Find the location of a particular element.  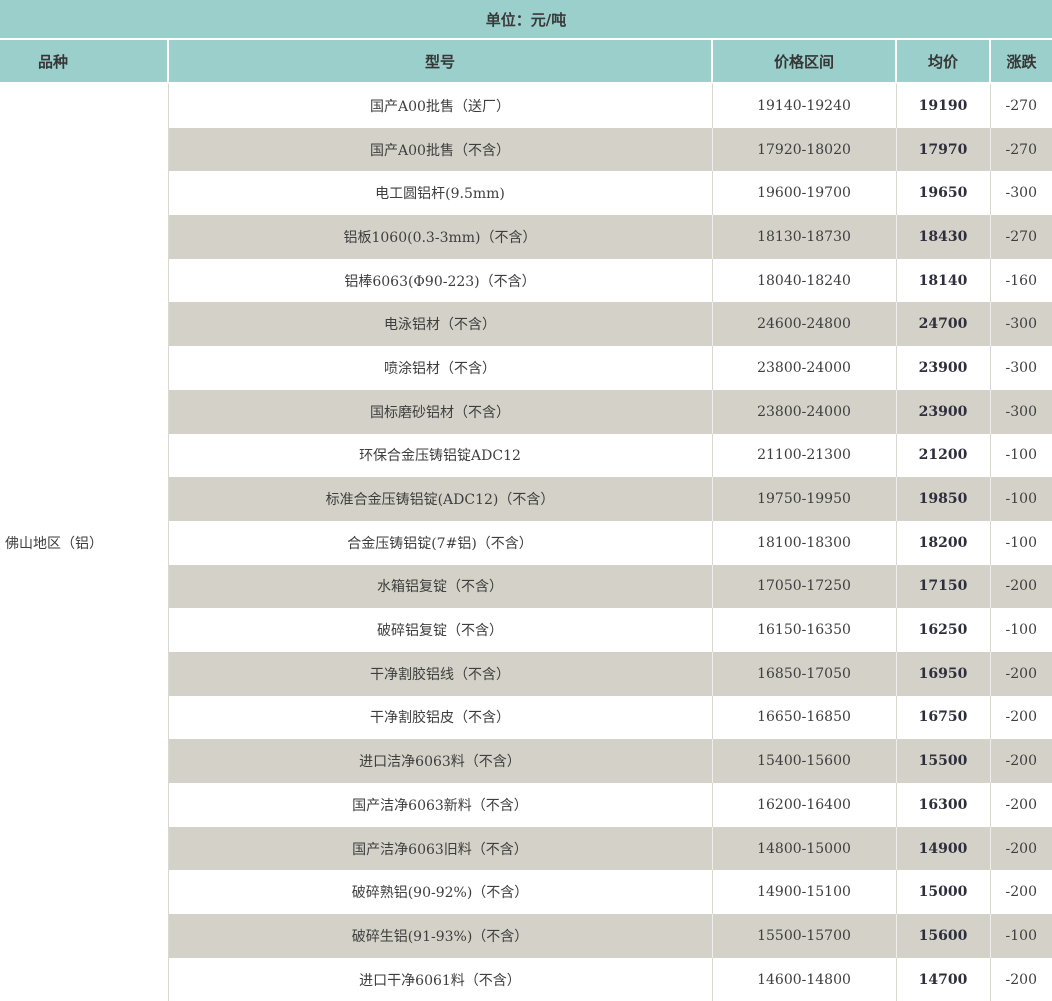

avg-price-cell: 16950 is located at coordinates (943, 673).